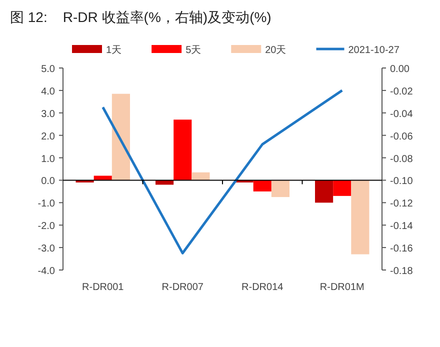 This screenshot has width=440, height=347. I want to click on y-tick-label: -4.0, so click(47, 271).